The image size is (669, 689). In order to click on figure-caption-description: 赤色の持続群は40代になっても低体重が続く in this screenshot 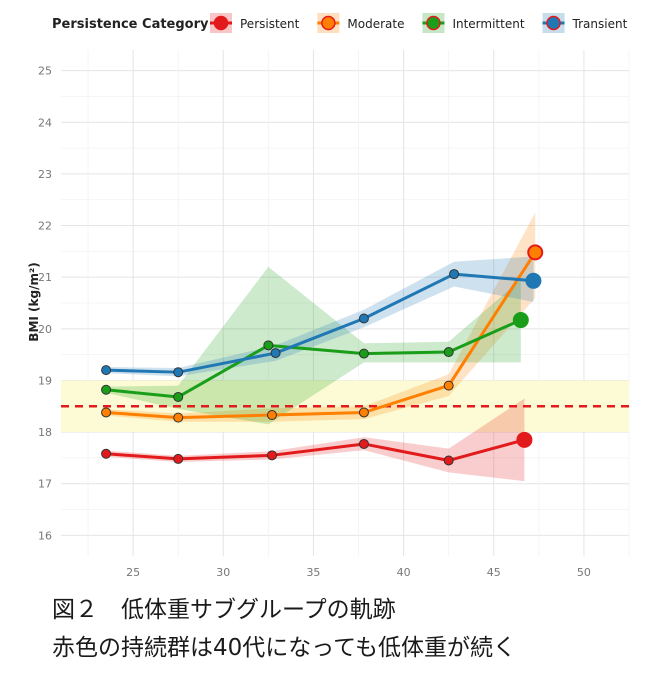, I will do `click(284, 648)`.